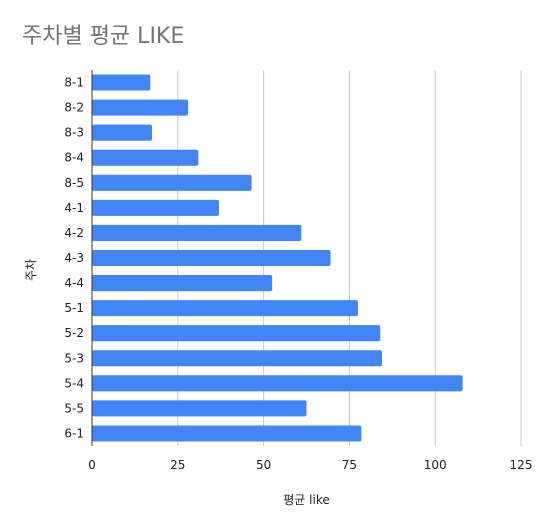 The height and width of the screenshot is (518, 542). What do you see at coordinates (74, 208) in the screenshot?
I see `y-tick-label: 4-1` at bounding box center [74, 208].